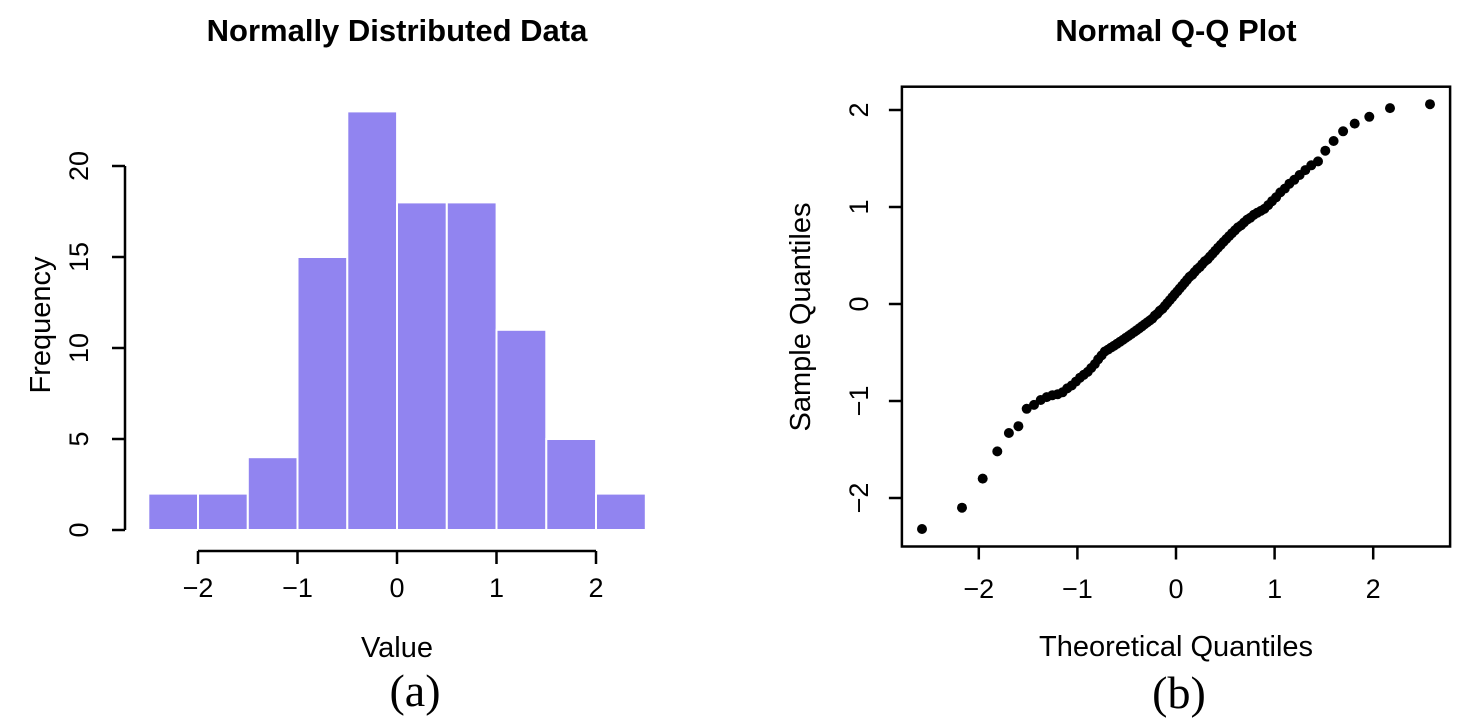 This screenshot has width=1472, height=726. What do you see at coordinates (41, 325) in the screenshot?
I see `histogram-y-axis-label: Frequency` at bounding box center [41, 325].